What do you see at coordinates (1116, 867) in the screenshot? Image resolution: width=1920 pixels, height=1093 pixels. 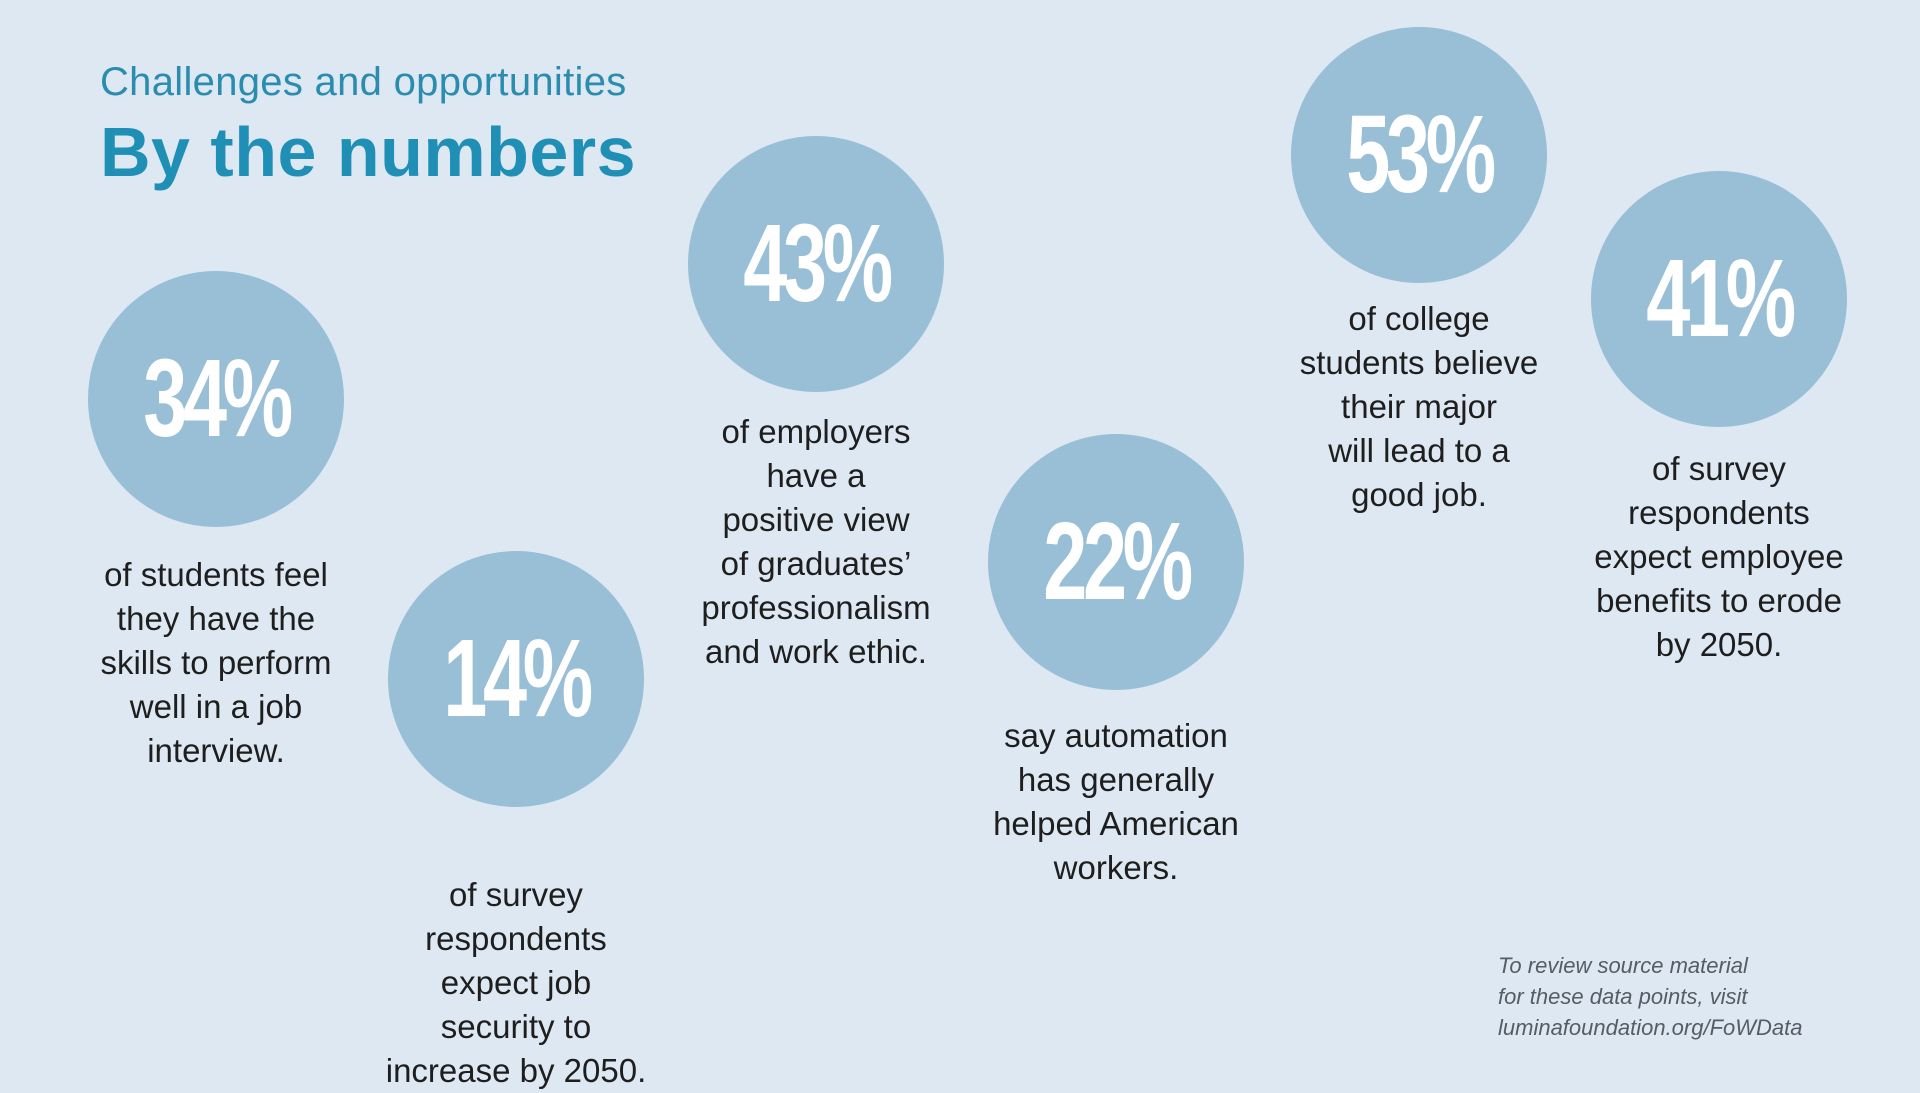 I see `caption-line: workers.` at bounding box center [1116, 867].